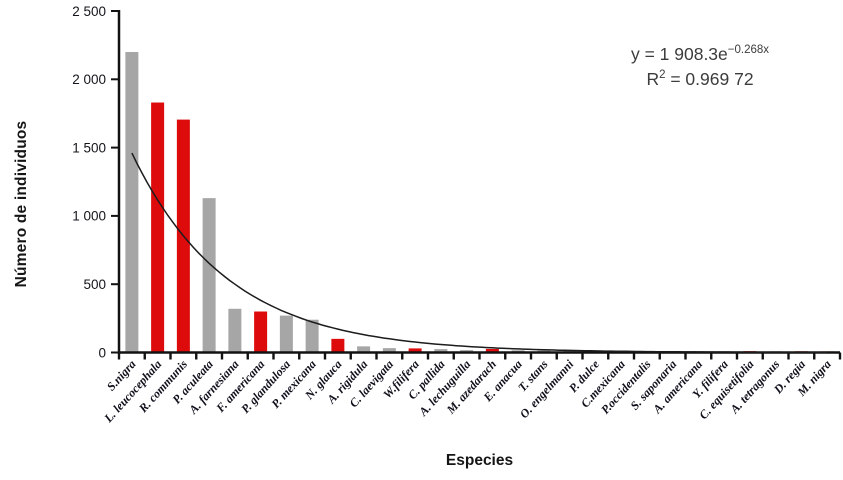  What do you see at coordinates (479, 460) in the screenshot?
I see `x-axis-title: Especies` at bounding box center [479, 460].